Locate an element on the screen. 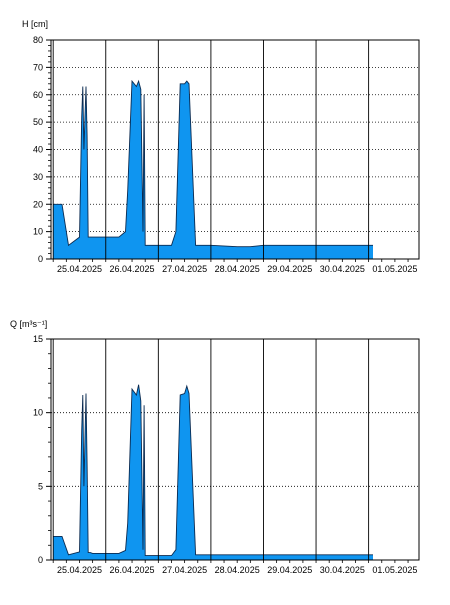 Image resolution: width=450 pixels, height=605 pixels. y-tick-label: 20 is located at coordinates (38, 204).